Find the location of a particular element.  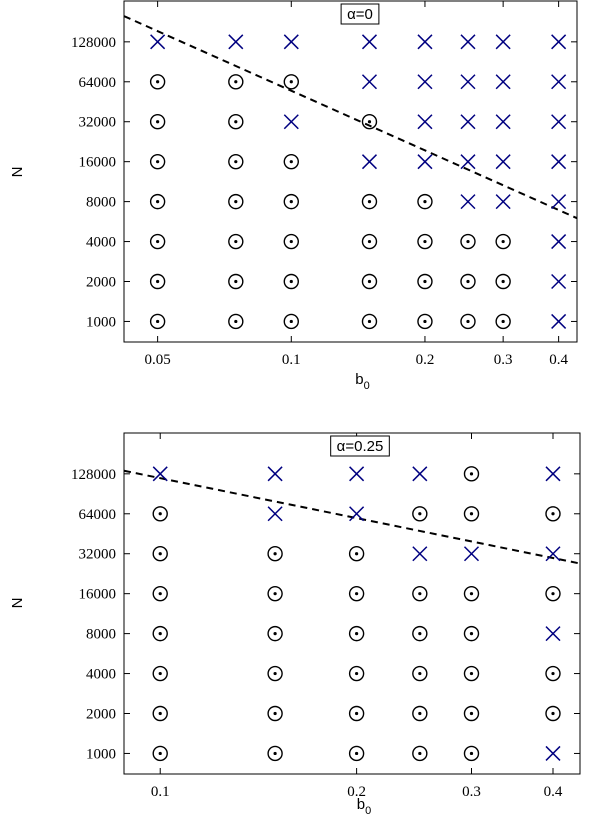

x-tick-label: 0.3 is located at coordinates (503, 360).